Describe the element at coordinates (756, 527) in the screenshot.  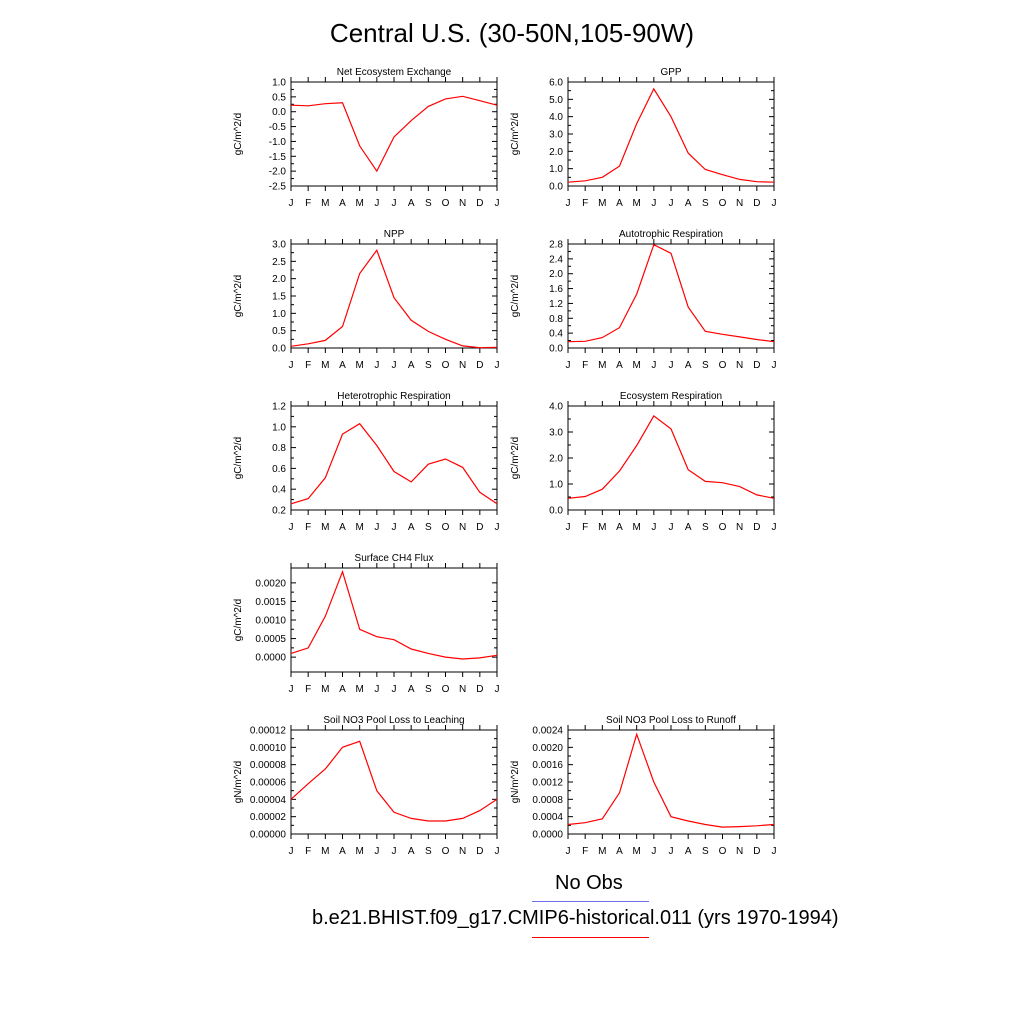
I see `ecosystem-respiration-xtick-label: D` at that location.